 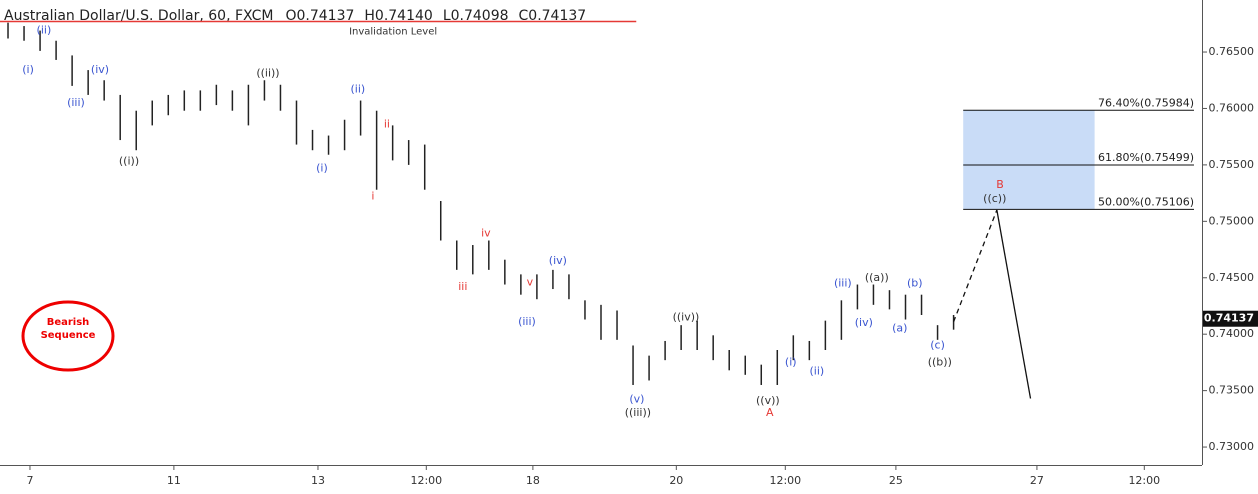 What do you see at coordinates (138, 16) in the screenshot?
I see `title-text: Australian Dollar/U.S. Dollar, 60, FXCM` at bounding box center [138, 16].